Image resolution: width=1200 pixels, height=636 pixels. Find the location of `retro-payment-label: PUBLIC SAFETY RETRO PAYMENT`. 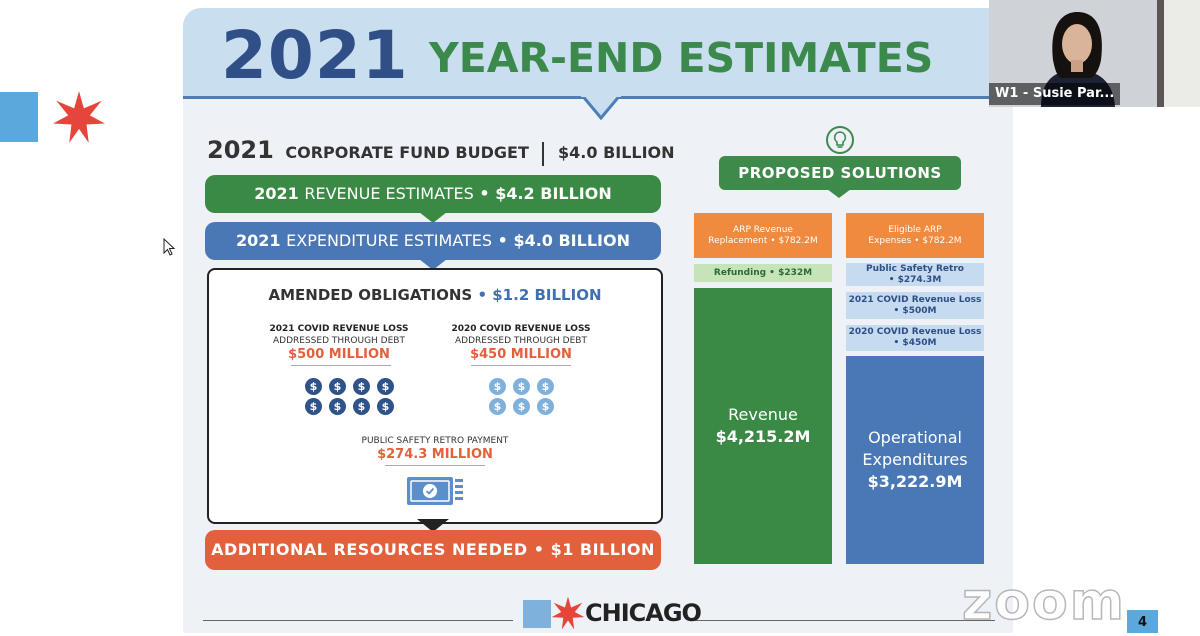

retro-payment-label: PUBLIC SAFETY RETRO PAYMENT is located at coordinates (435, 441).